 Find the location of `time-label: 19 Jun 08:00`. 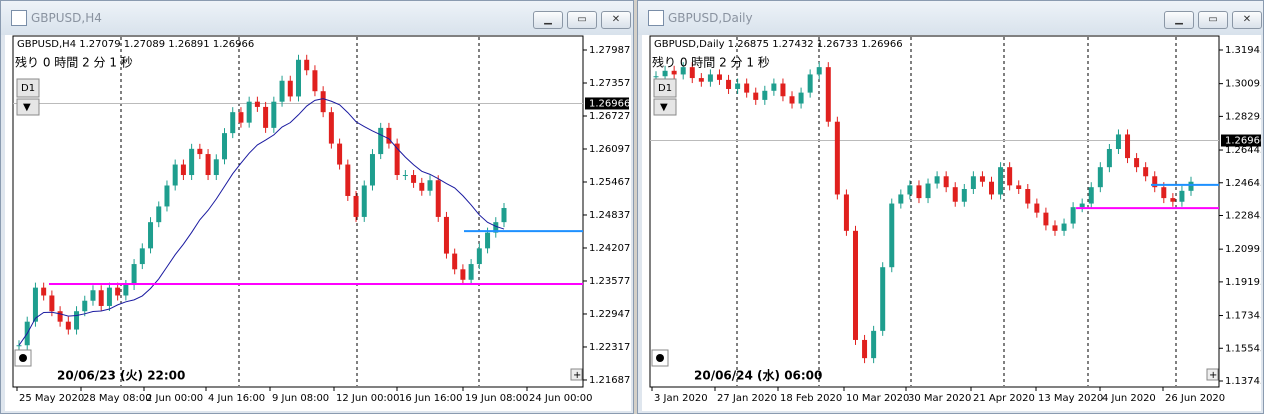

time-label: 19 Jun 08:00 is located at coordinates (497, 398).